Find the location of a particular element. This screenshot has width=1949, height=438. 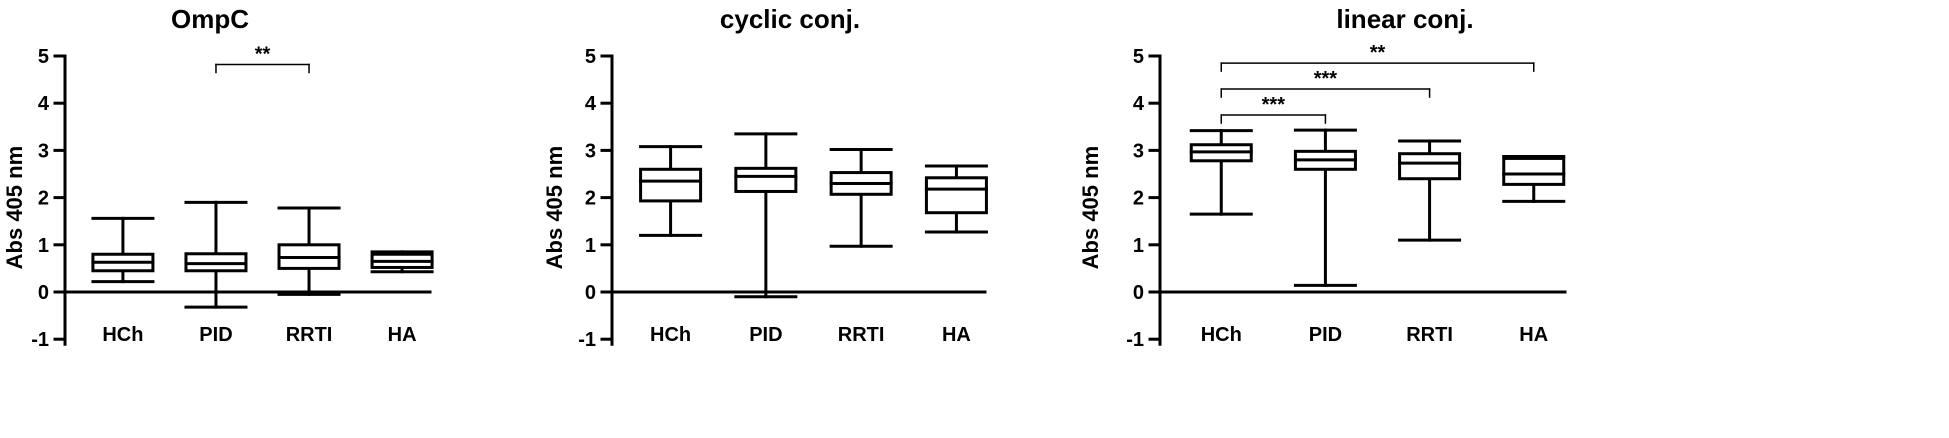

chart-title: cyclic conj. is located at coordinates (790, 19).